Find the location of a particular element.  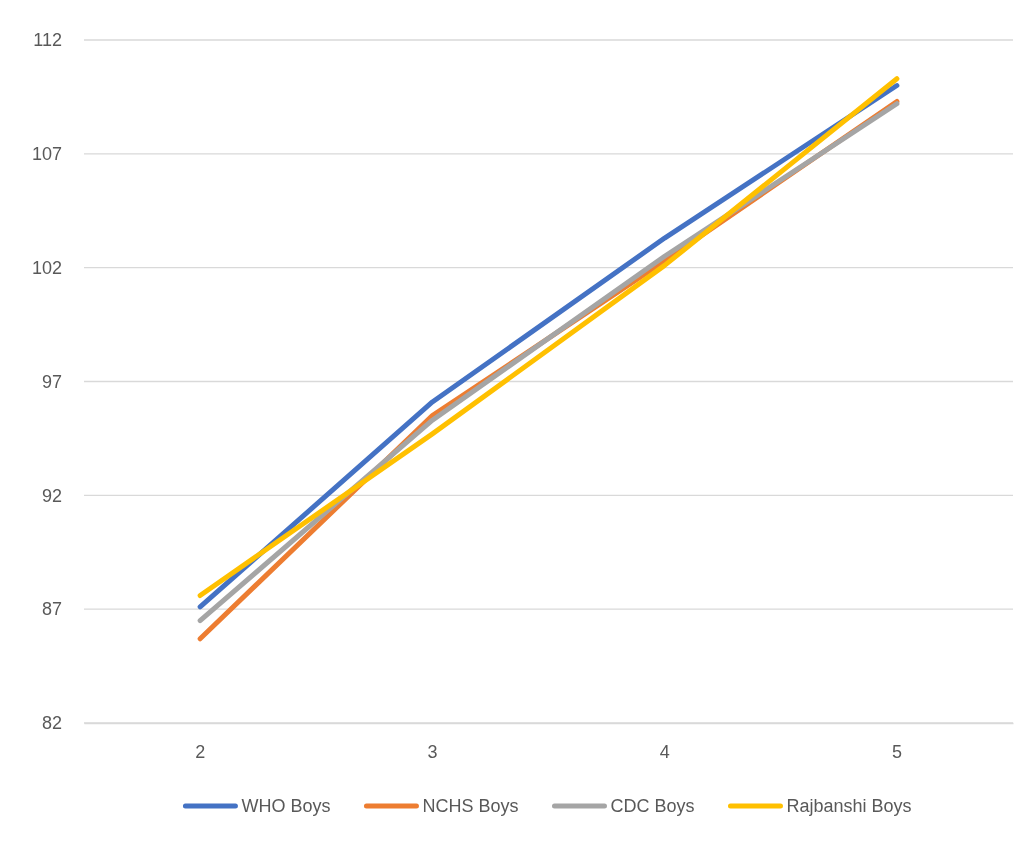

x-tick-label: 4 is located at coordinates (664, 751).